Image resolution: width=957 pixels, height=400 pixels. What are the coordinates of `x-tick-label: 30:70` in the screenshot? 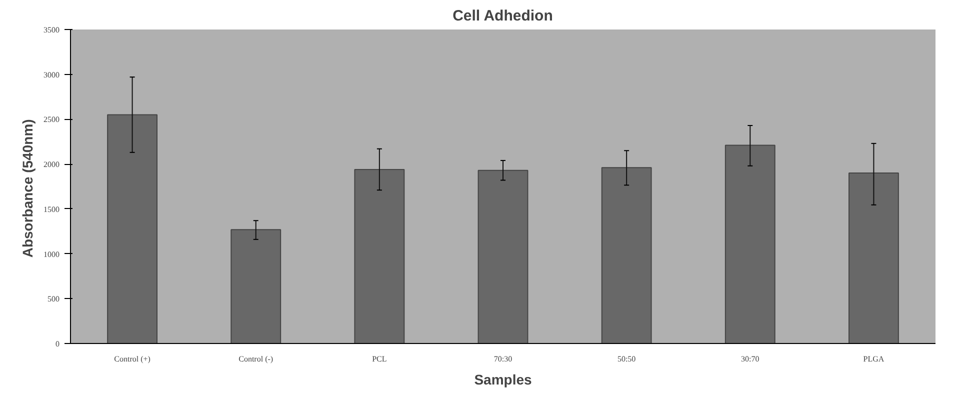 It's located at (750, 359).